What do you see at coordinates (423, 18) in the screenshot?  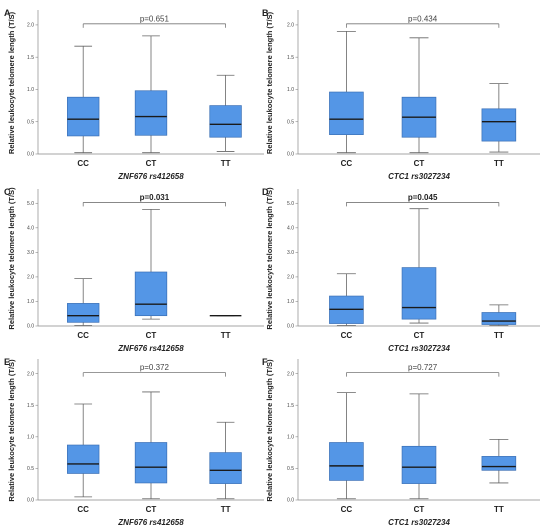 I see `p-value-label: p=0.434` at bounding box center [423, 18].